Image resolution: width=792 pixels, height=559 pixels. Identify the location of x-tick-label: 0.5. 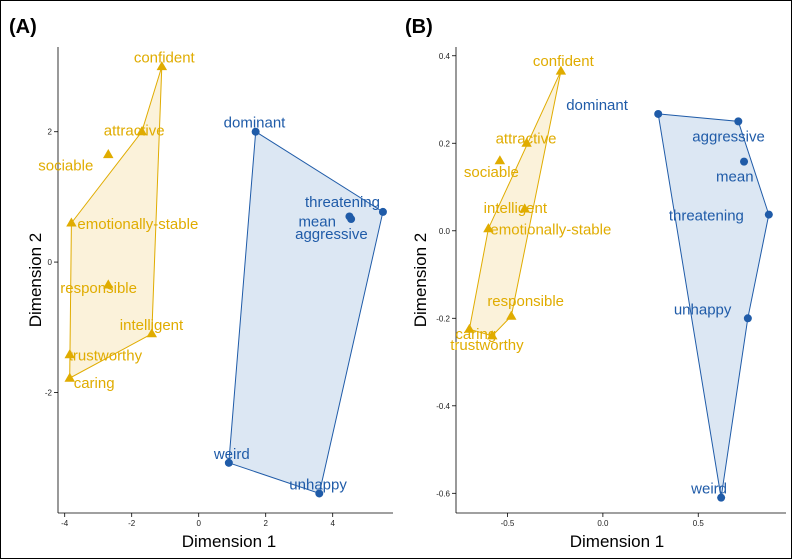
(699, 523).